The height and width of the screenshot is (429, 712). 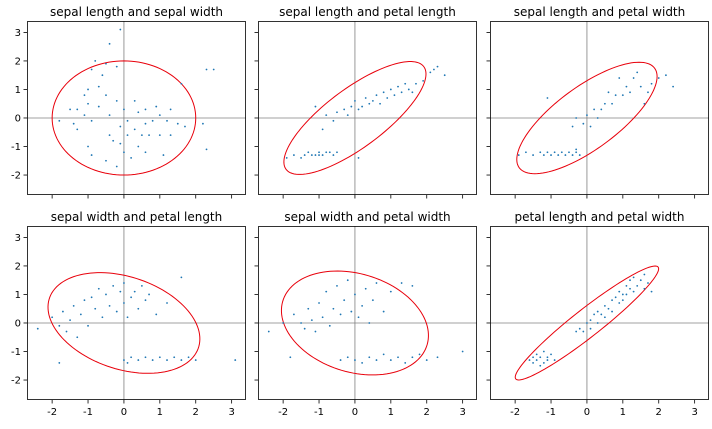 I want to click on panel-title: sepal width and petal width, so click(x=367, y=217).